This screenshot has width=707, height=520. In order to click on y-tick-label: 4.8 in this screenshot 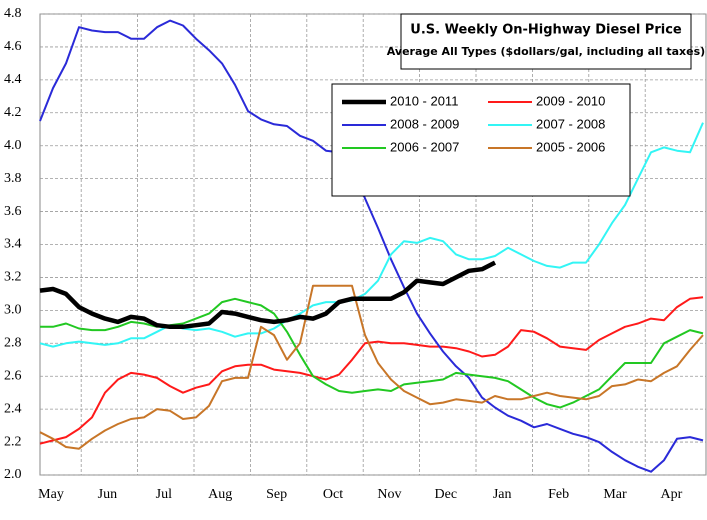, I will do `click(13, 13)`.